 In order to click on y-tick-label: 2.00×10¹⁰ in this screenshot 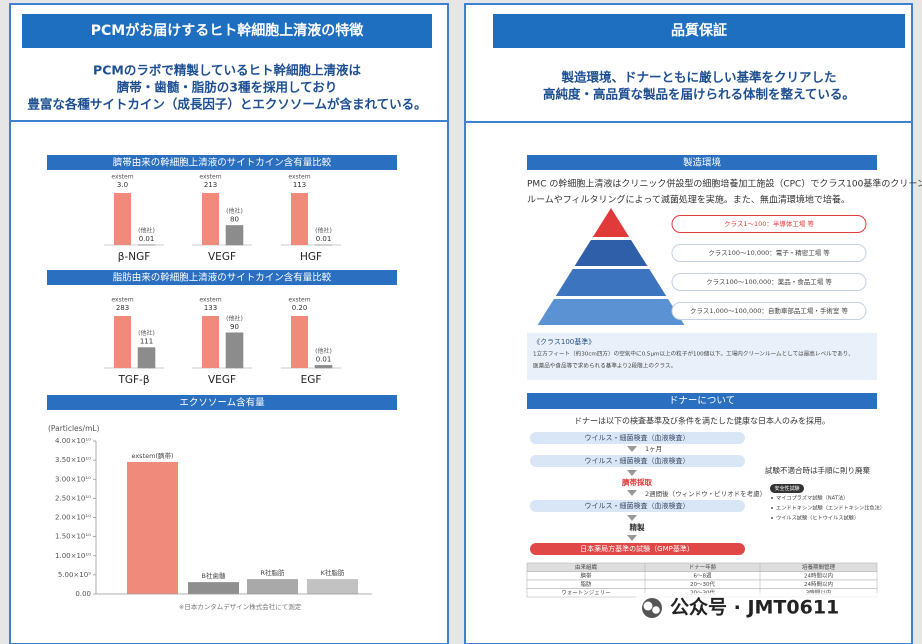, I will do `click(73, 518)`.